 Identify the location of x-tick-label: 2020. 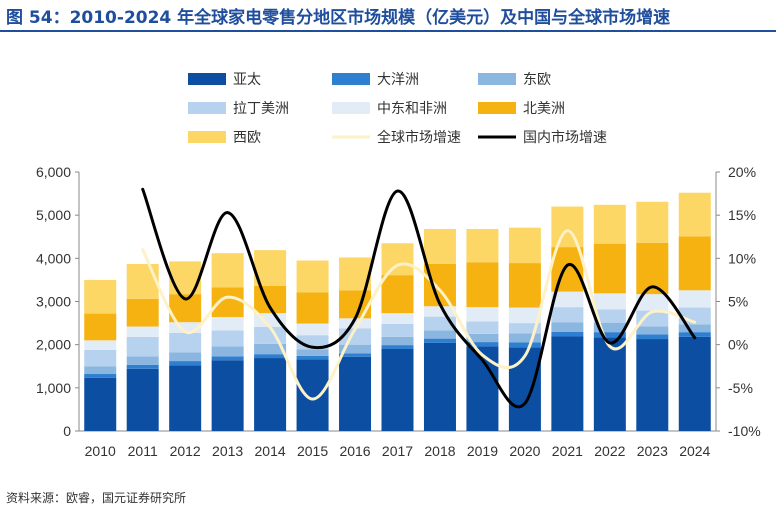
(524, 451).